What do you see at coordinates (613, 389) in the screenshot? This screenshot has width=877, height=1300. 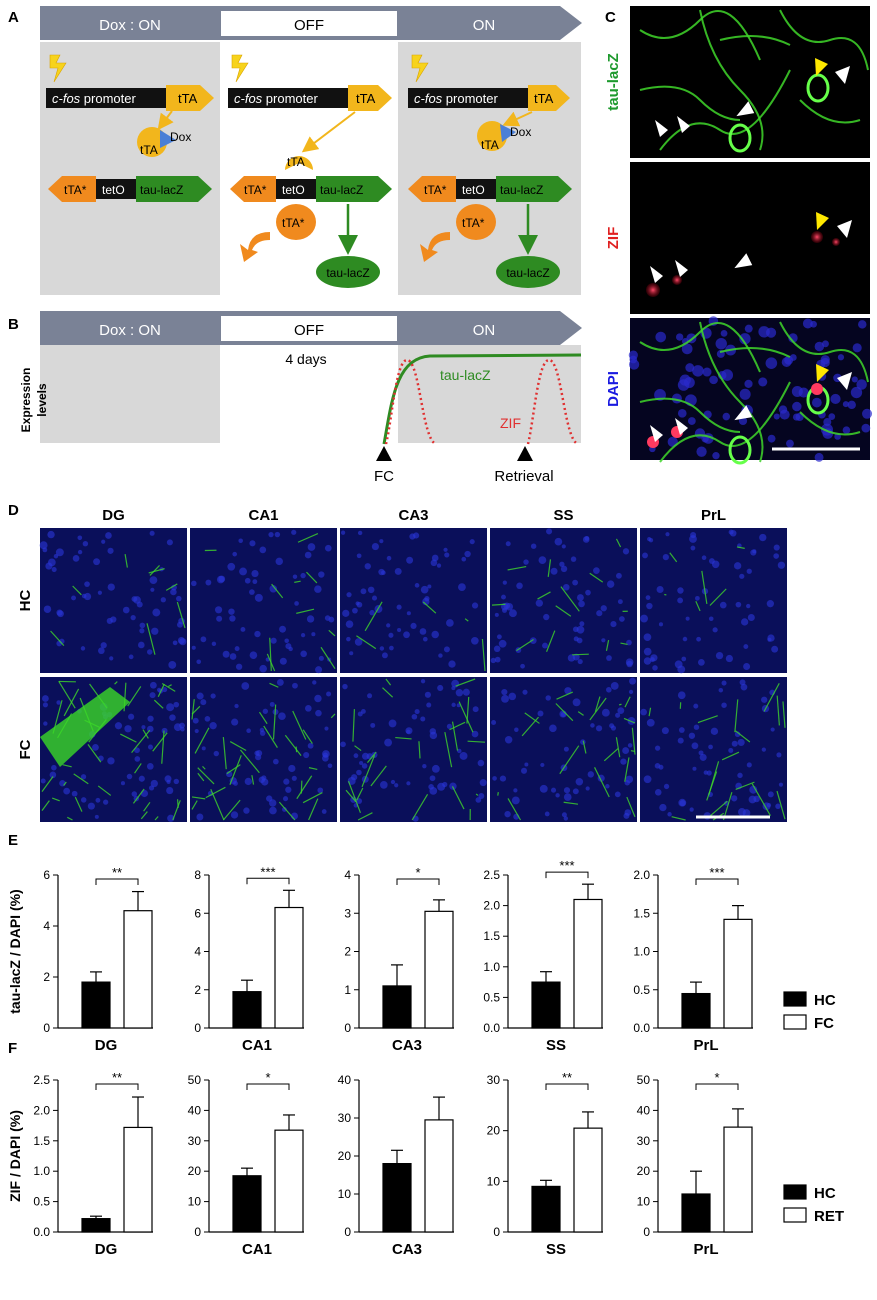 I see `channel-label-dapi: DAPI` at bounding box center [613, 389].